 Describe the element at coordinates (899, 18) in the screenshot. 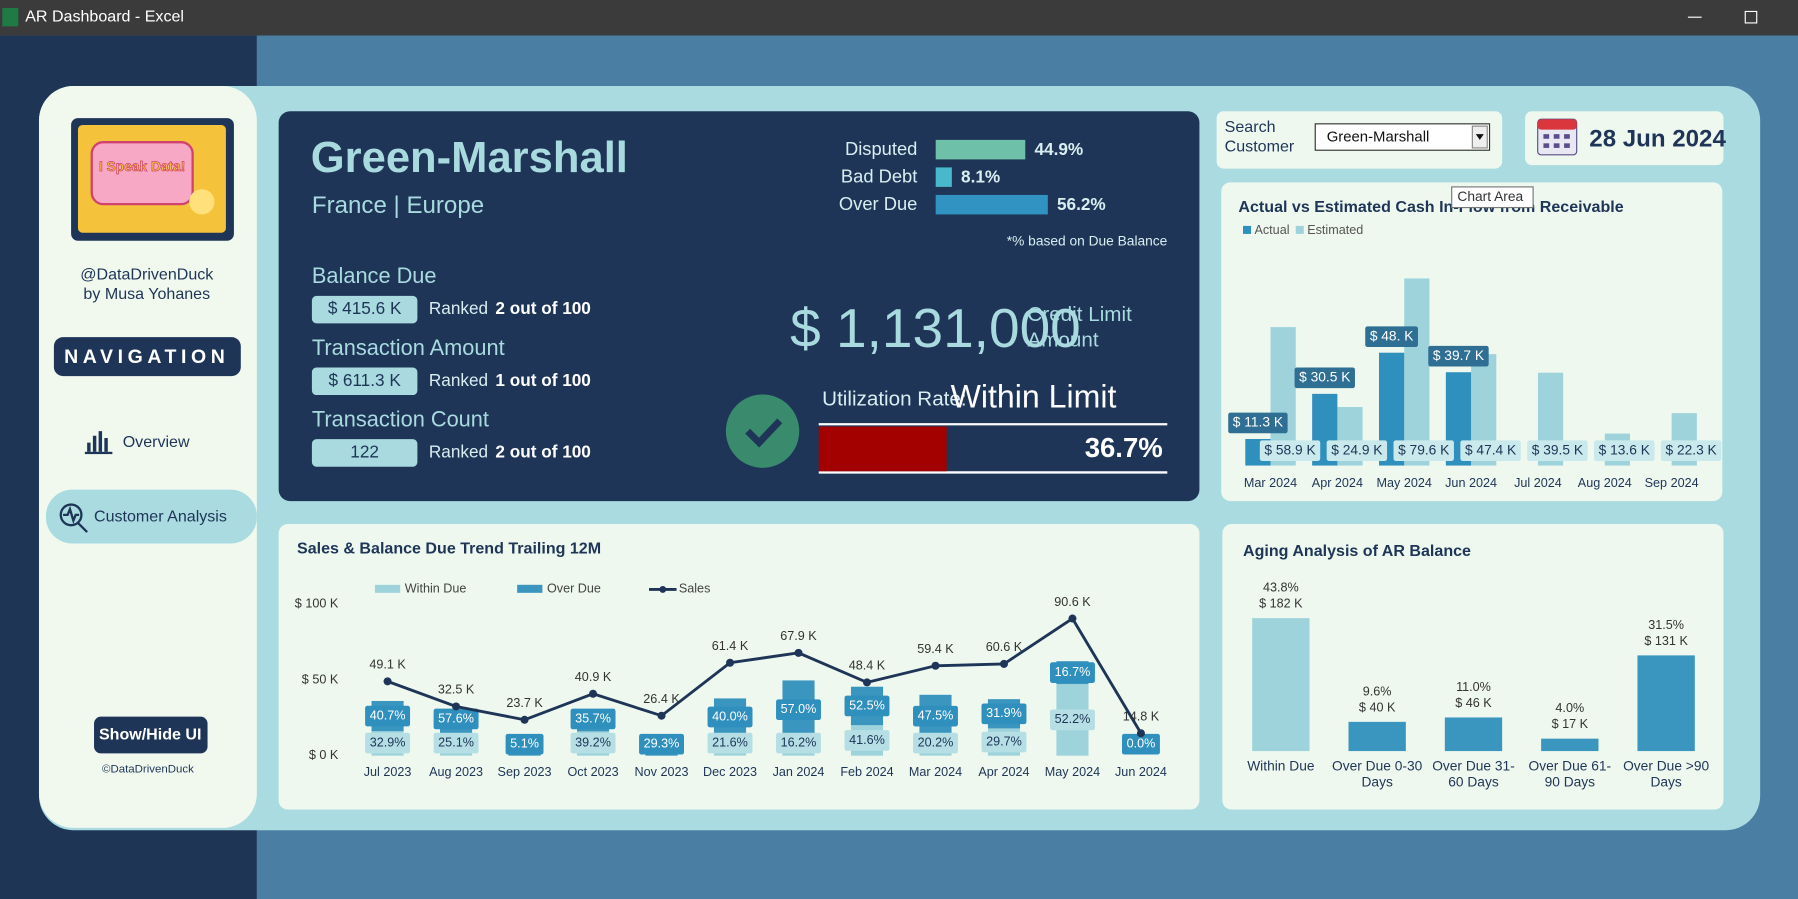

I see `title-bar` at that location.